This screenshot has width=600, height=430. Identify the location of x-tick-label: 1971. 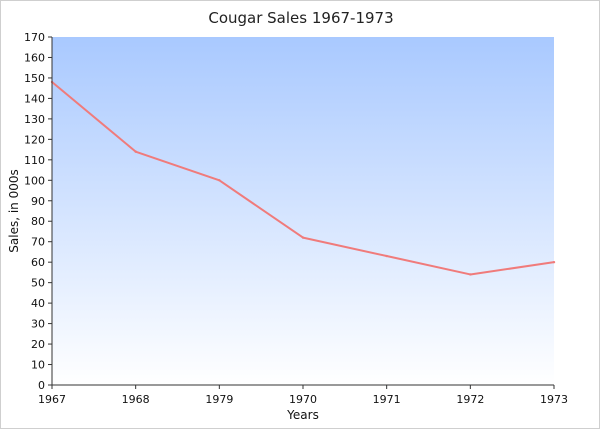
(387, 399).